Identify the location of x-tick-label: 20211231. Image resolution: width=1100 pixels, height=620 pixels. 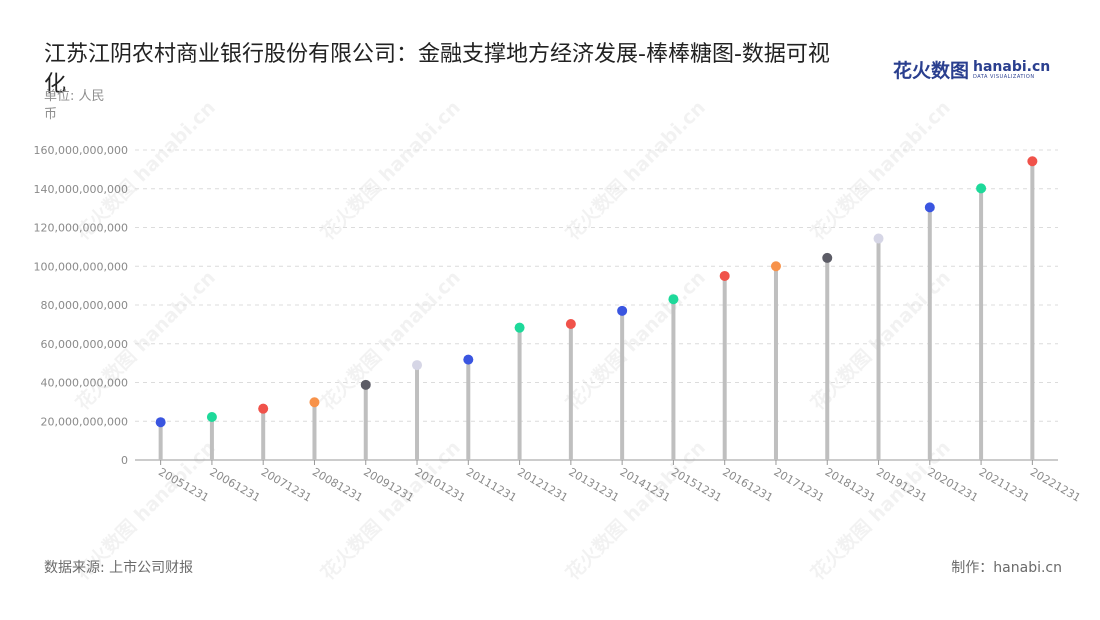
(1004, 484).